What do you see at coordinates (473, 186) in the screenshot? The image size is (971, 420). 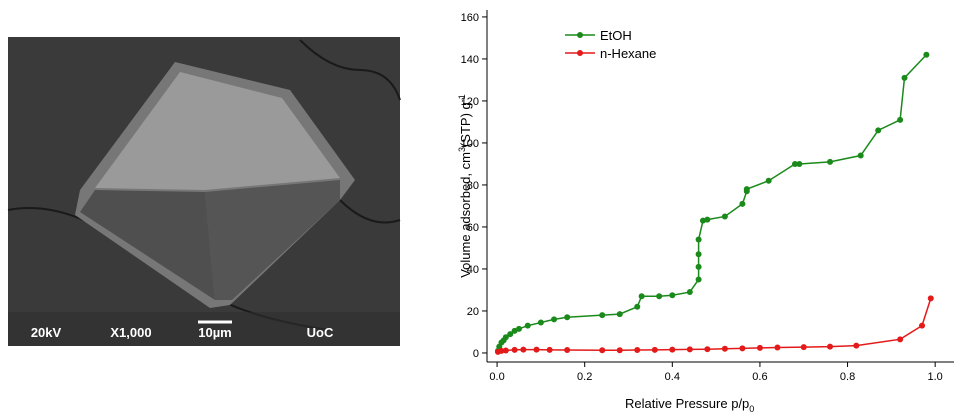 I see `y-tick-label: 80` at bounding box center [473, 186].